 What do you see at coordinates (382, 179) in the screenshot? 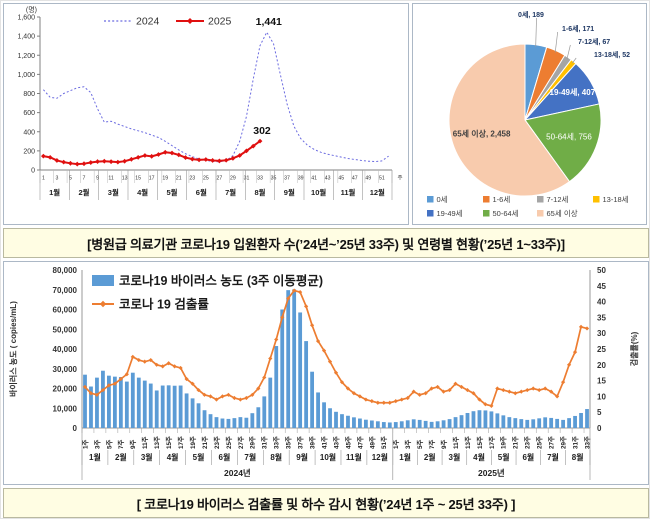
I see `svg-text: 51` at bounding box center [382, 179].